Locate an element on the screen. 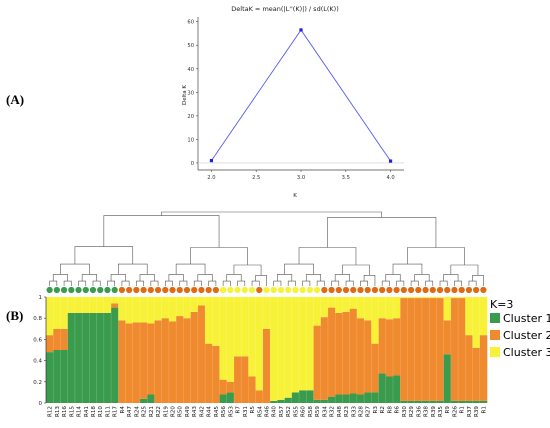 The image size is (550, 428). category-label: R16 is located at coordinates (65, 411).